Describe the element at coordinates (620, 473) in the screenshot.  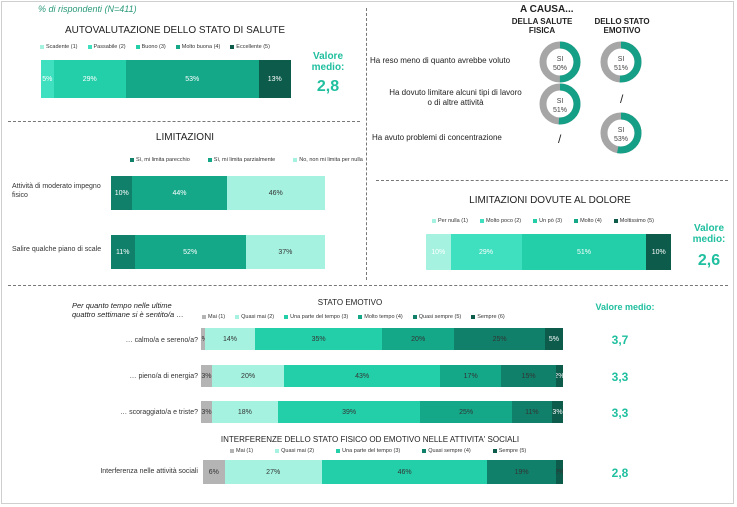
I see `interference-row-mean: 2,8` at that location.